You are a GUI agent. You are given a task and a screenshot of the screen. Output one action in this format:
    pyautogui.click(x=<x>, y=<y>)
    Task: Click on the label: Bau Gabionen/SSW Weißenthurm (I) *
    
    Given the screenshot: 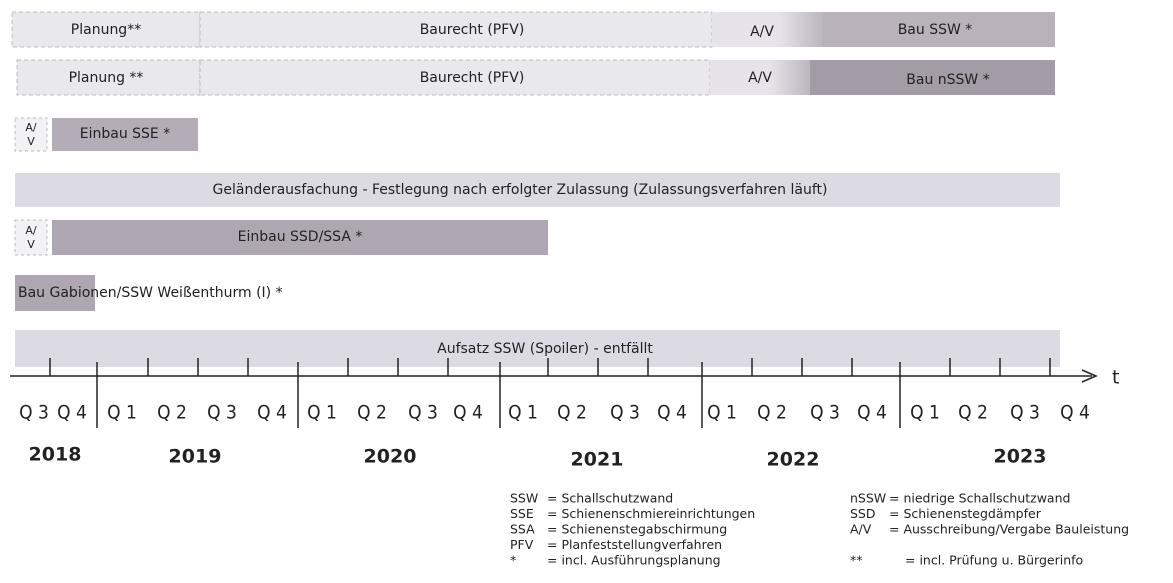 What is the action you would take?
    pyautogui.click(x=150, y=293)
    